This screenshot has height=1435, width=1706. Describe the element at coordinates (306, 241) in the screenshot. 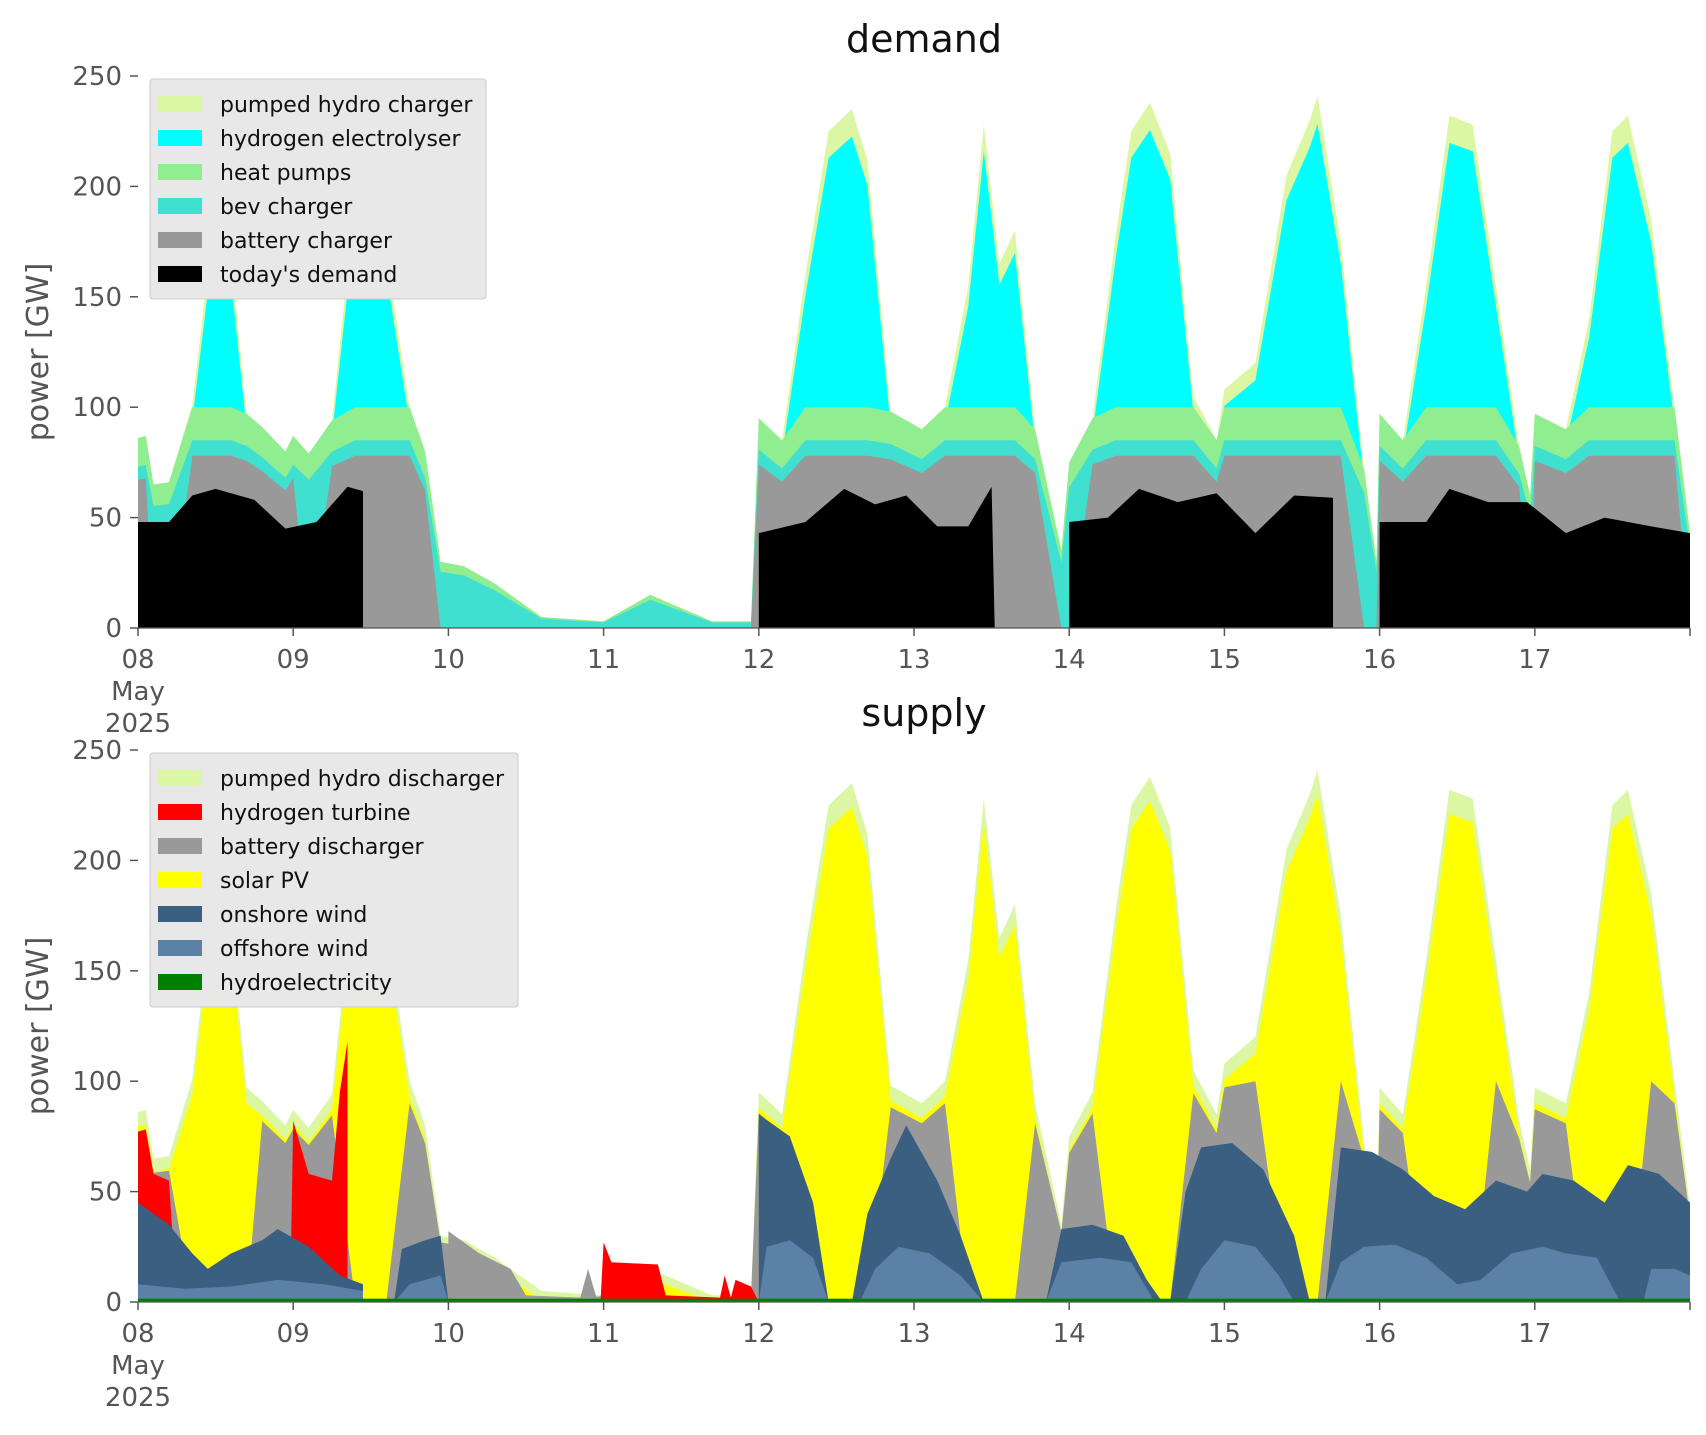

I see `legend-label: battery charger` at that location.